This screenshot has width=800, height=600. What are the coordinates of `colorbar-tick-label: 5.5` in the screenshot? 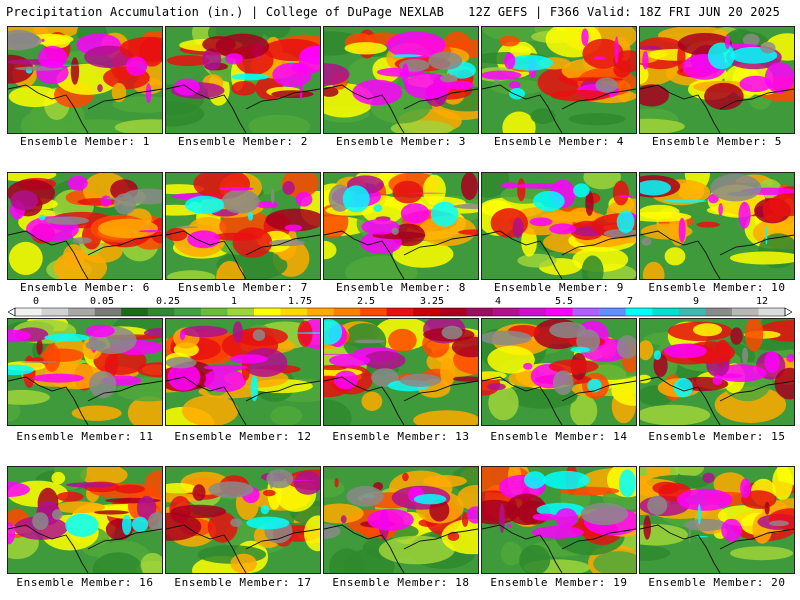 It's located at (564, 301).